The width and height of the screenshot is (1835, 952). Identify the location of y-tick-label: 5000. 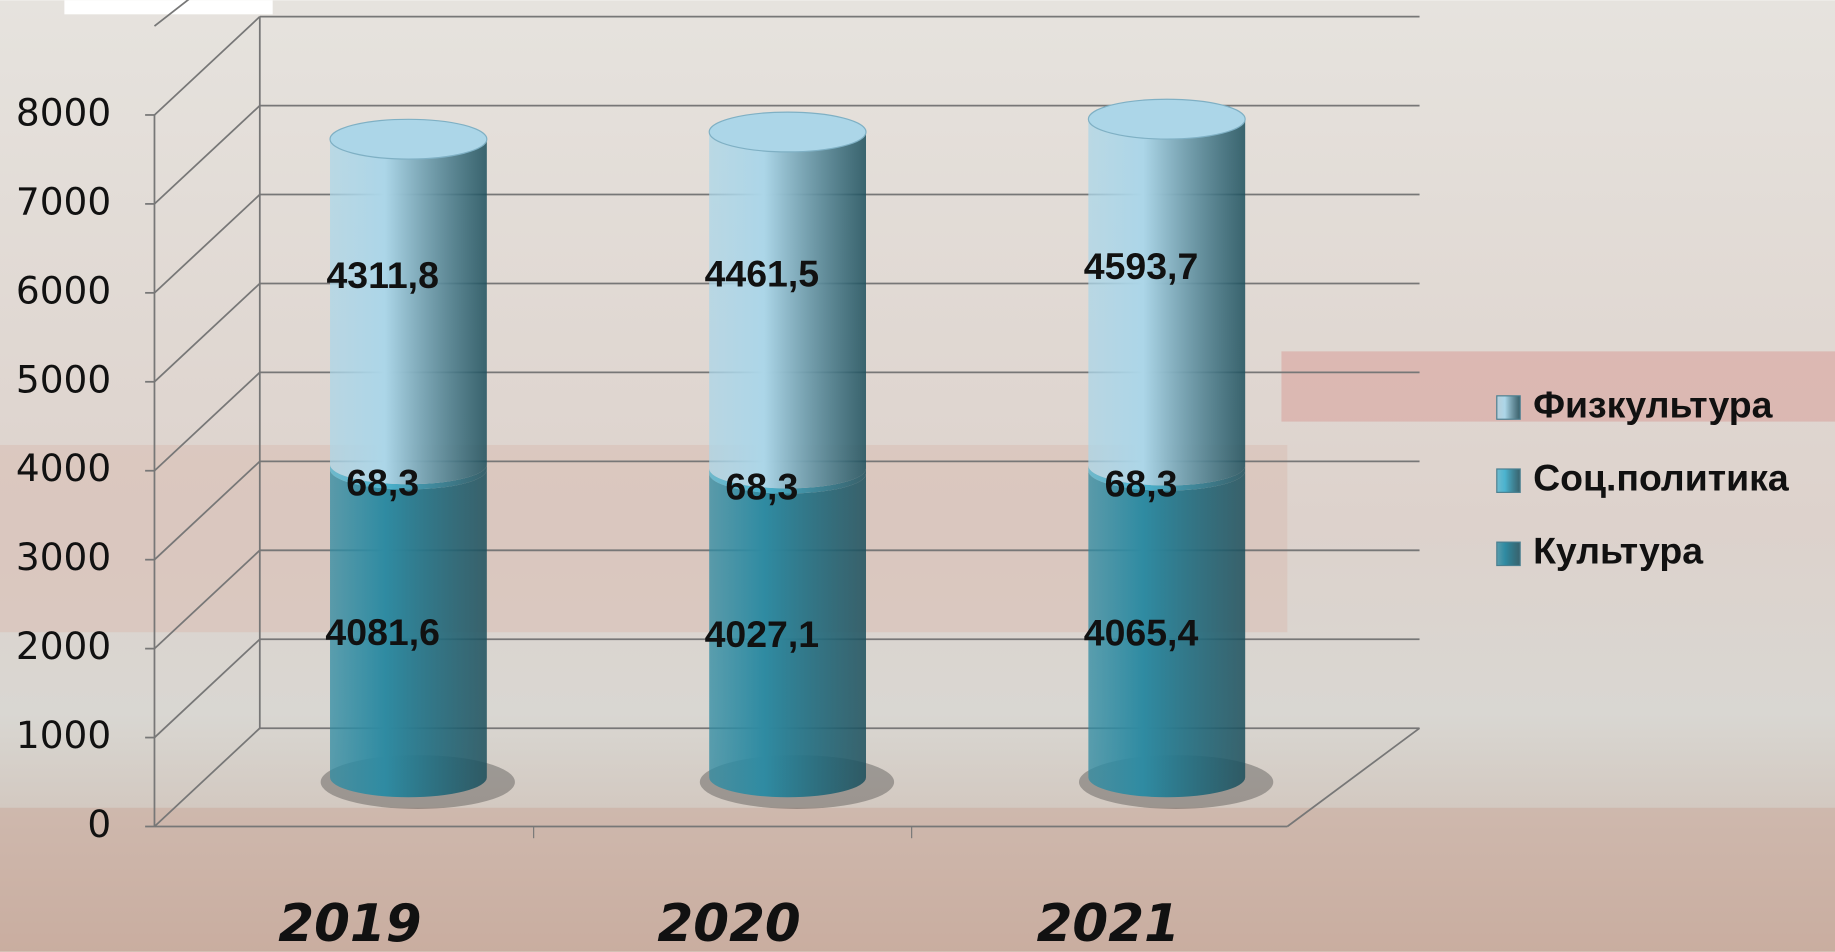
(63, 379).